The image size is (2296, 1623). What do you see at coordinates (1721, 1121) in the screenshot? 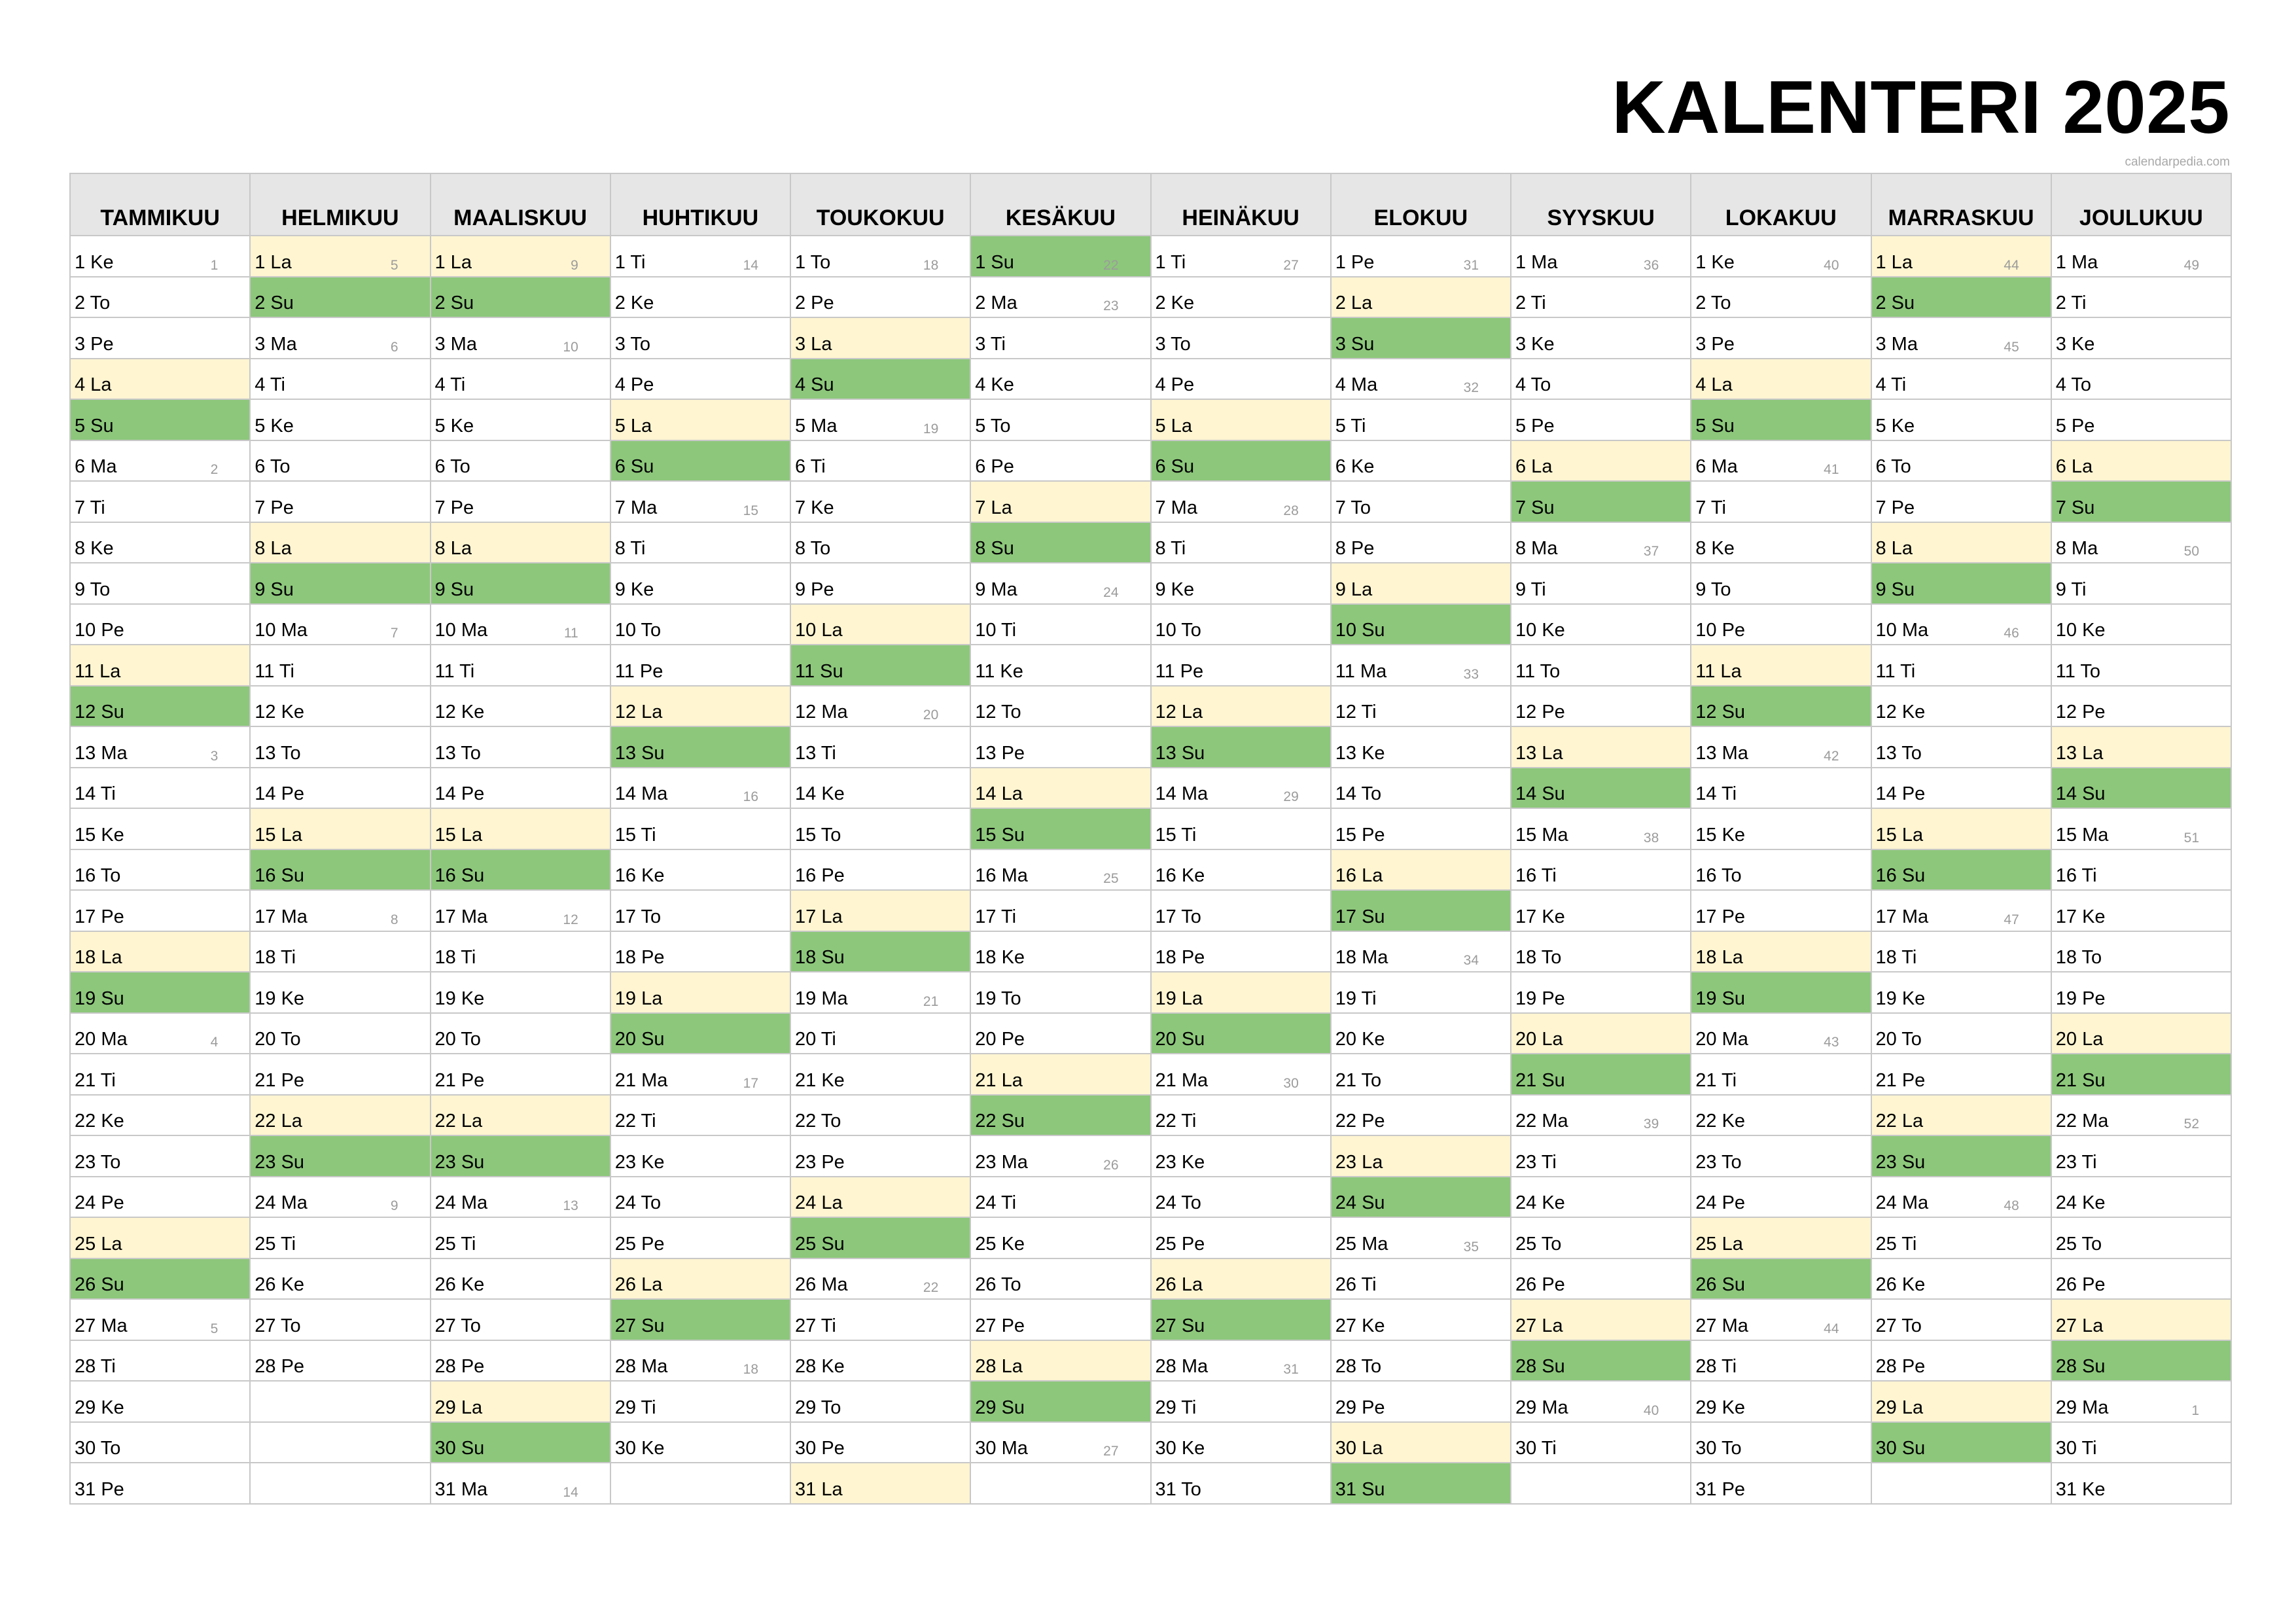
I see `day-label: 22 Ke` at bounding box center [1721, 1121].